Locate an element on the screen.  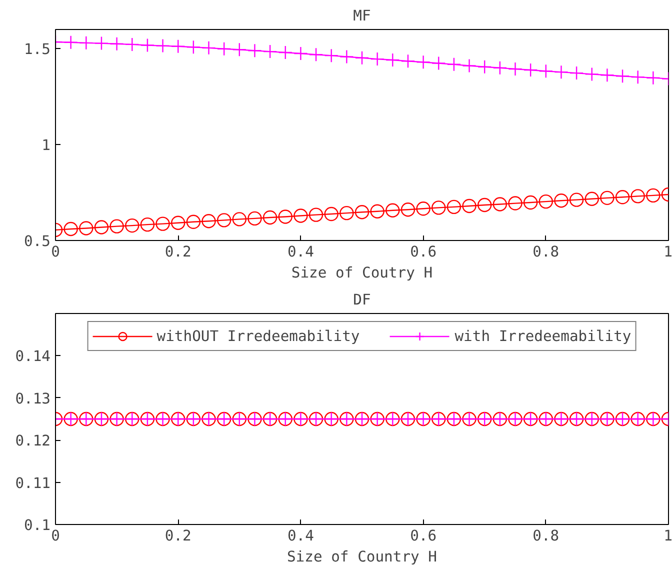
y-tick-label: 0.13 is located at coordinates (32, 399).